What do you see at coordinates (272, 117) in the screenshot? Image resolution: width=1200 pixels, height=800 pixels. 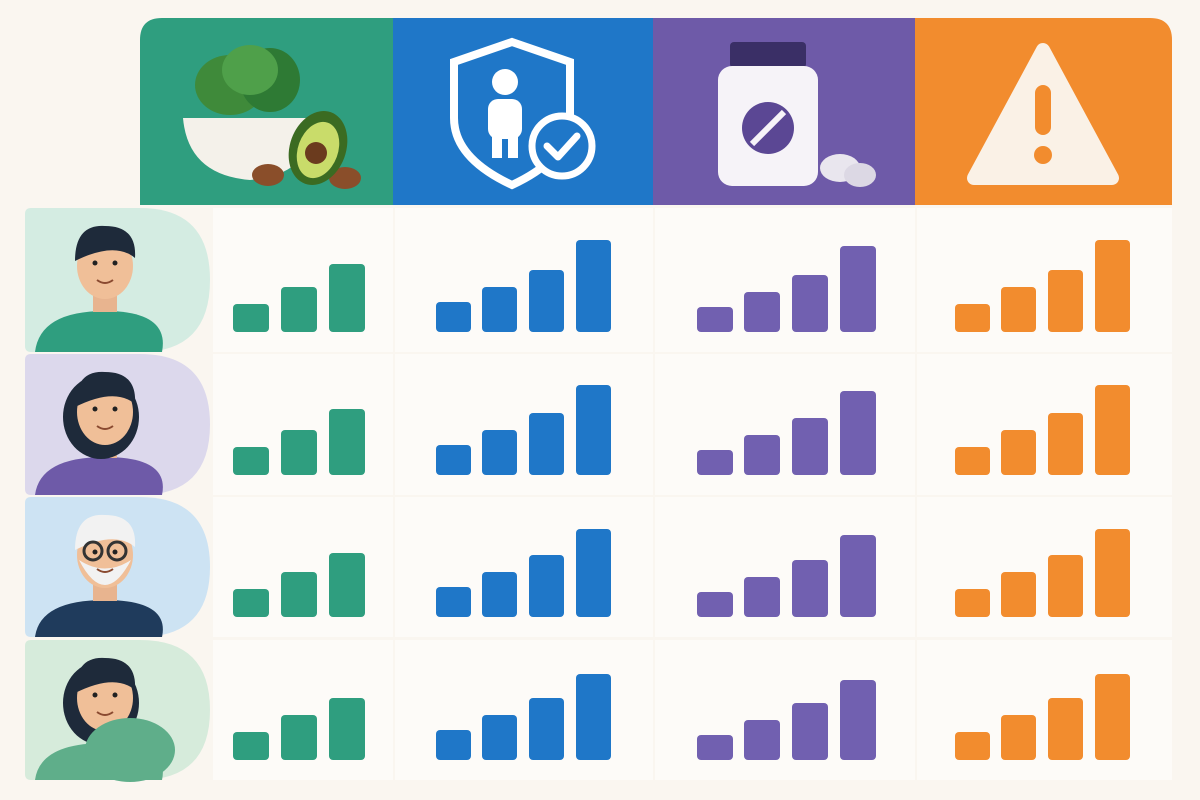 I see `greens-bowl-icon` at bounding box center [272, 117].